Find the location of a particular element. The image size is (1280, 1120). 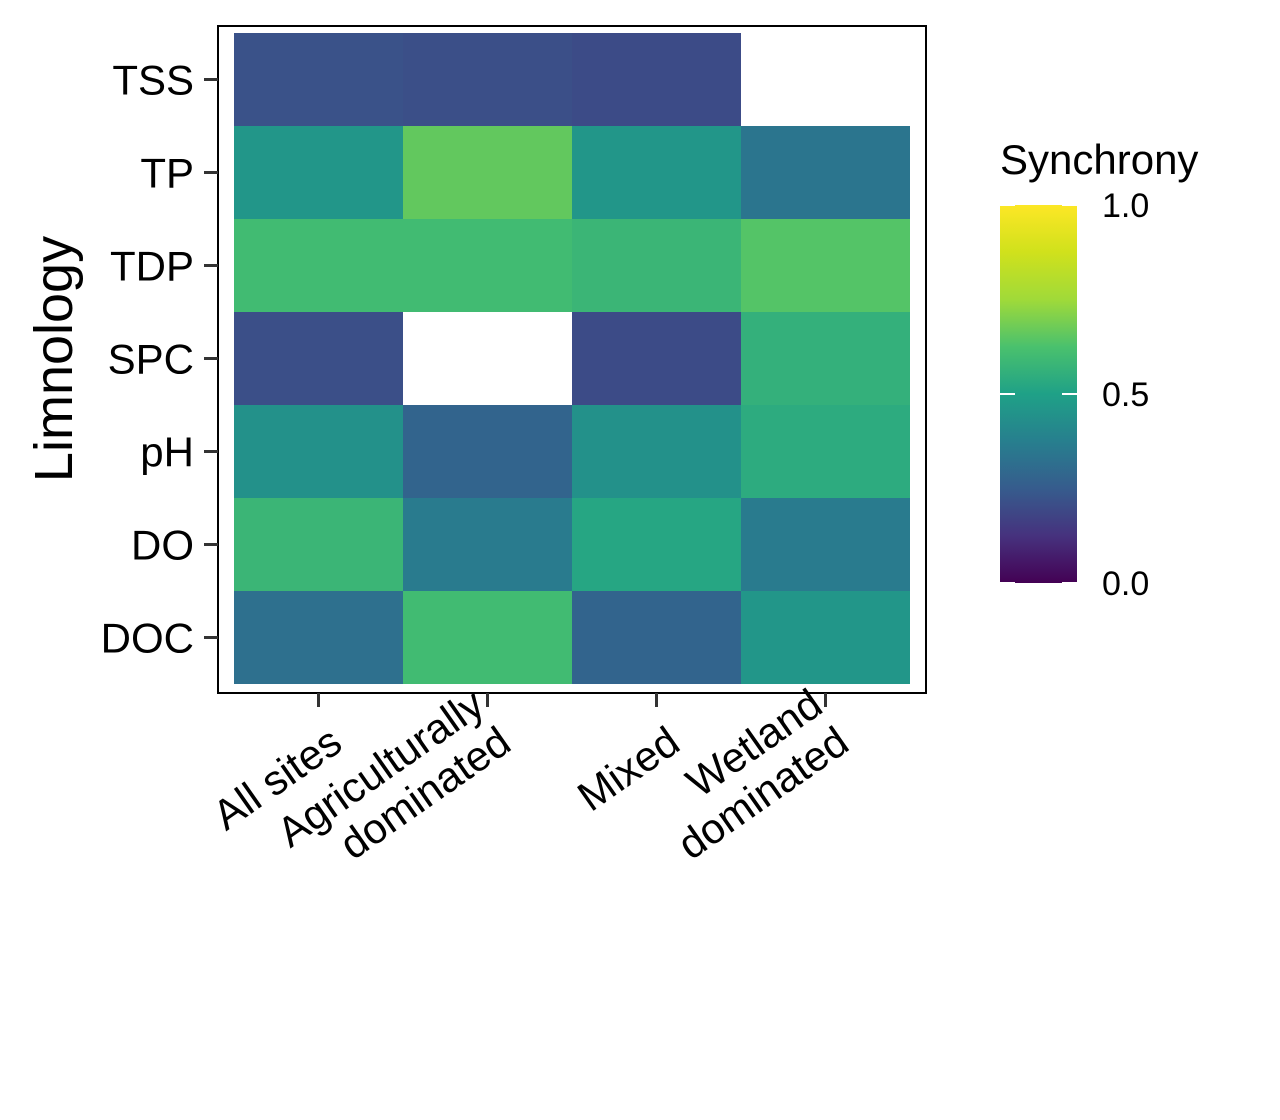

x-tick-label: Agriculturallydominated is located at coordinates (393, 787).